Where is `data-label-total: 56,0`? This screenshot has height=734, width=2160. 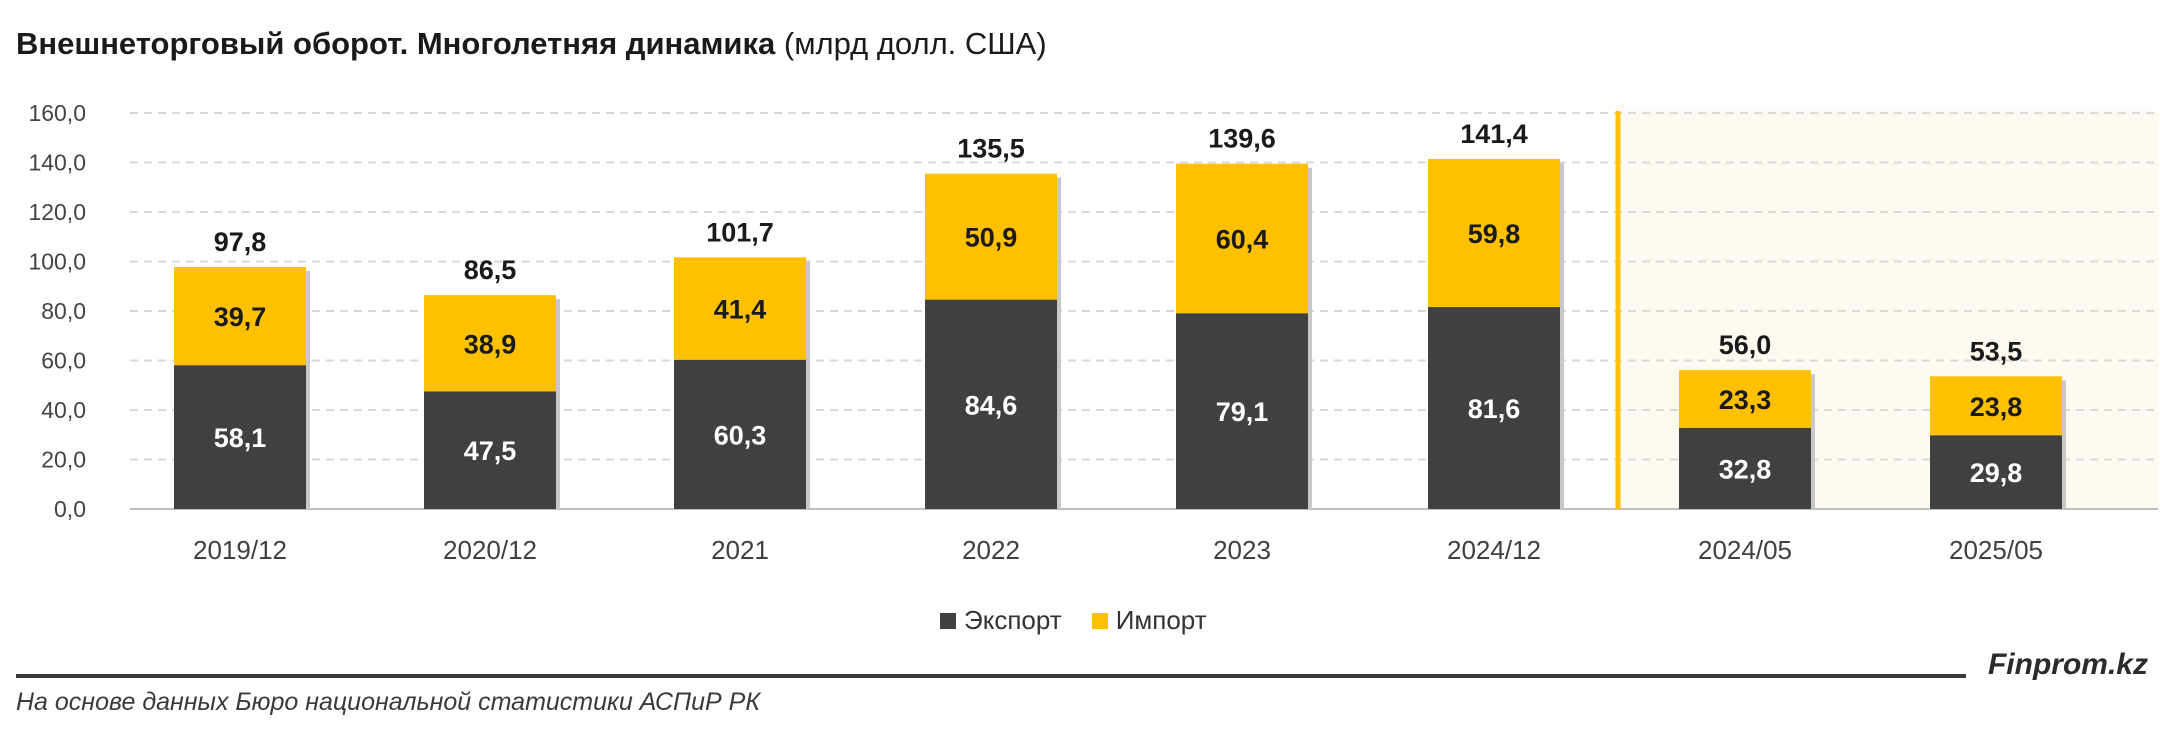
data-label-total: 56,0 is located at coordinates (1745, 345).